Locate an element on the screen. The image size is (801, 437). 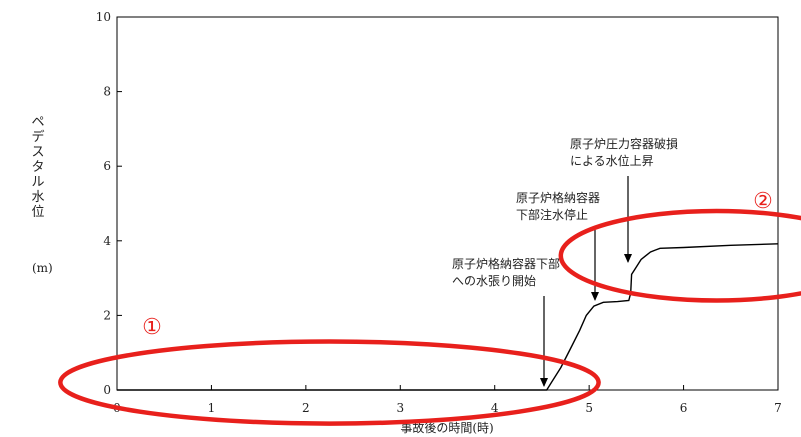
highlight-label: ① is located at coordinates (152, 327).